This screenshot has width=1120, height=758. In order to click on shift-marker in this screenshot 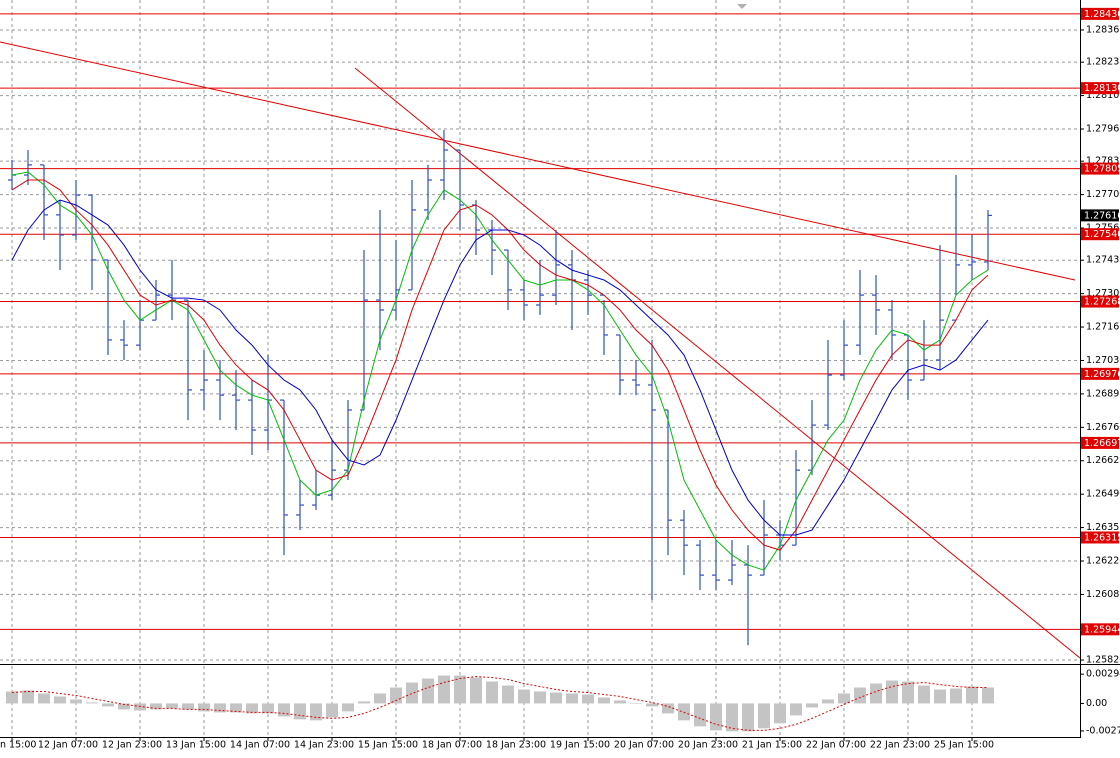, I will do `click(742, 6)`.